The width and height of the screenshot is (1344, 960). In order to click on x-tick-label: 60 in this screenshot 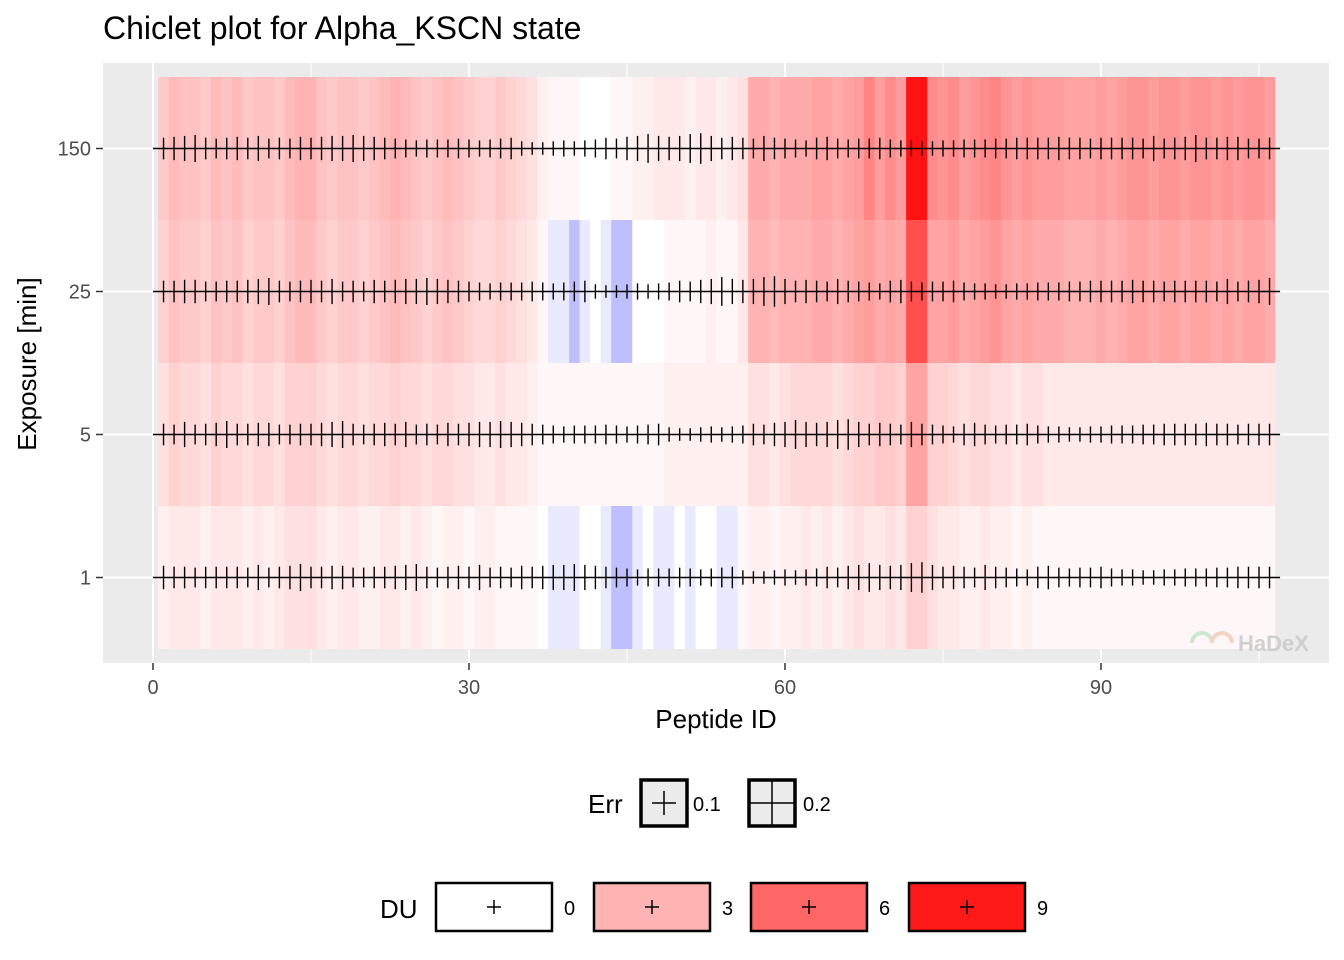, I will do `click(785, 688)`.